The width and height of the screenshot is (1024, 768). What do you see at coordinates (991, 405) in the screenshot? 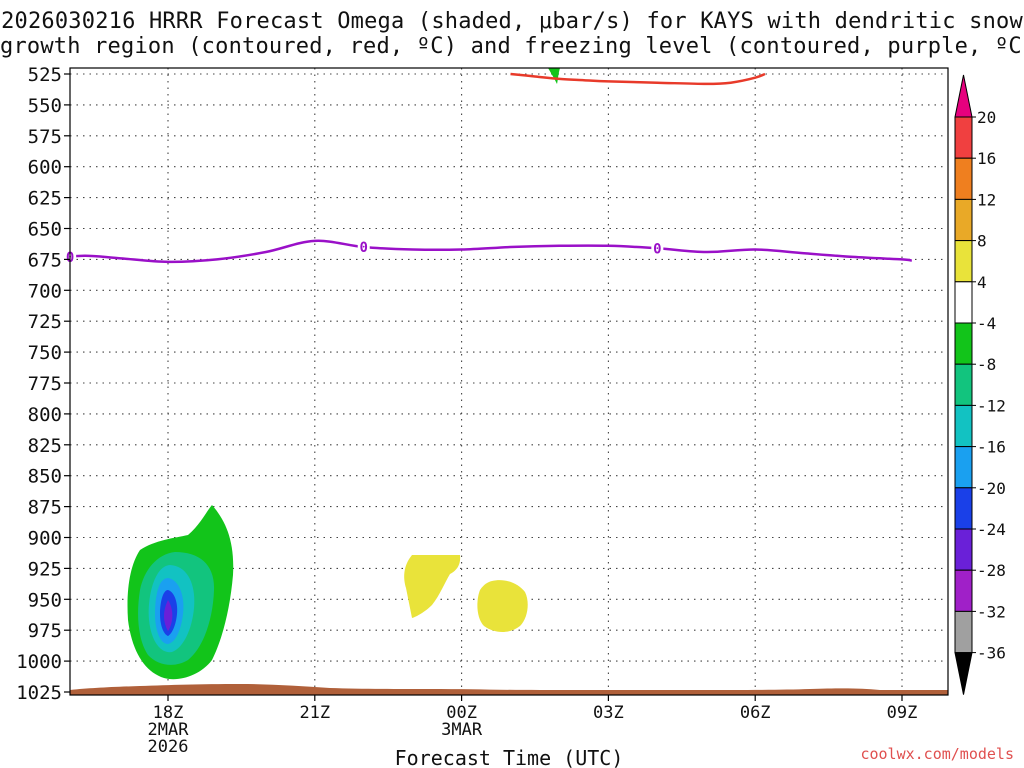
I see `colorbar-label: -12` at bounding box center [991, 405].